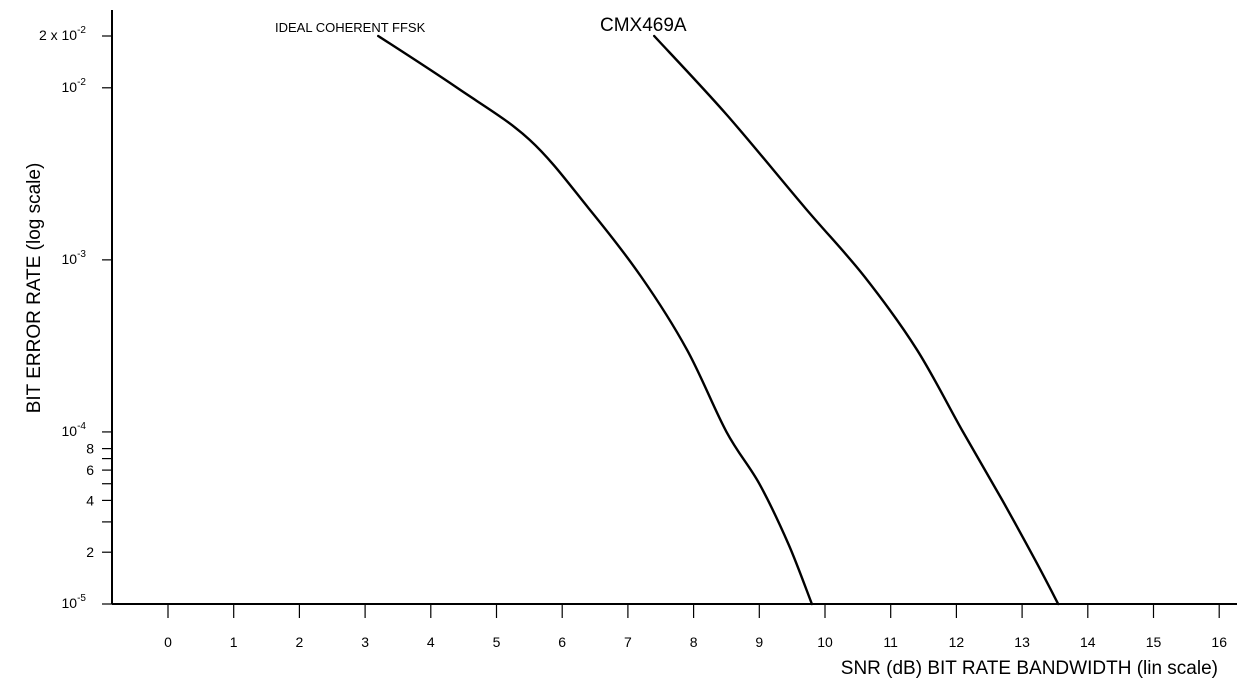  I want to click on x-tick-label: 16, so click(1219, 642).